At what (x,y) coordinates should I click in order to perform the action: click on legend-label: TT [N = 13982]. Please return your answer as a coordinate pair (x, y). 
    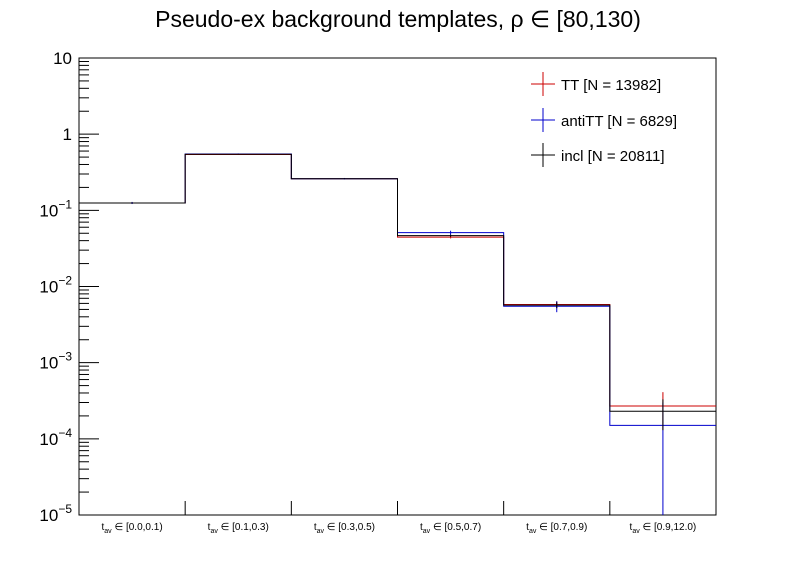
    Looking at the image, I should click on (611, 85).